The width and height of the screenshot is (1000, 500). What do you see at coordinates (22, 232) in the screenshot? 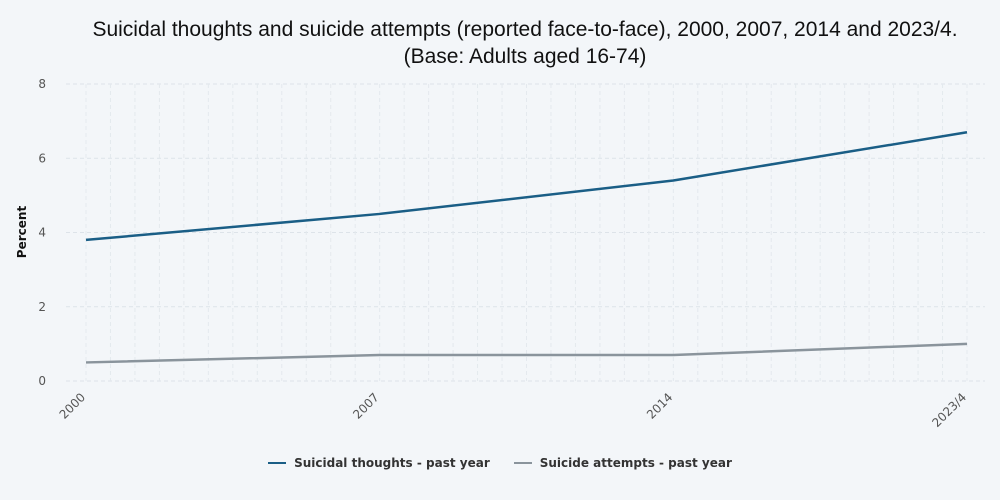
I see `y-axis-label: Percent` at bounding box center [22, 232].